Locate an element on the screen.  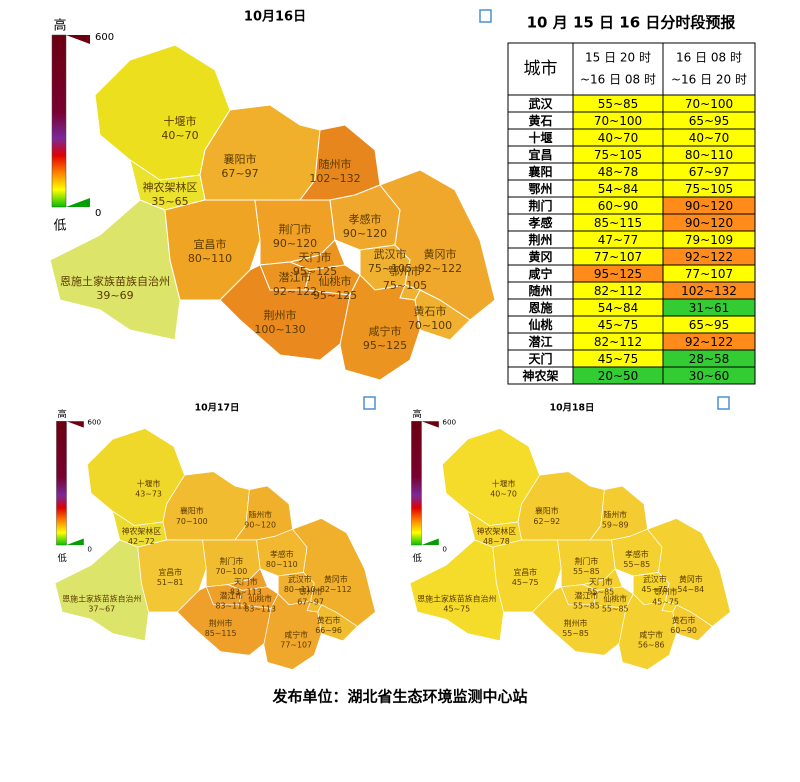
forecast-range: 47~77 is located at coordinates (618, 240).